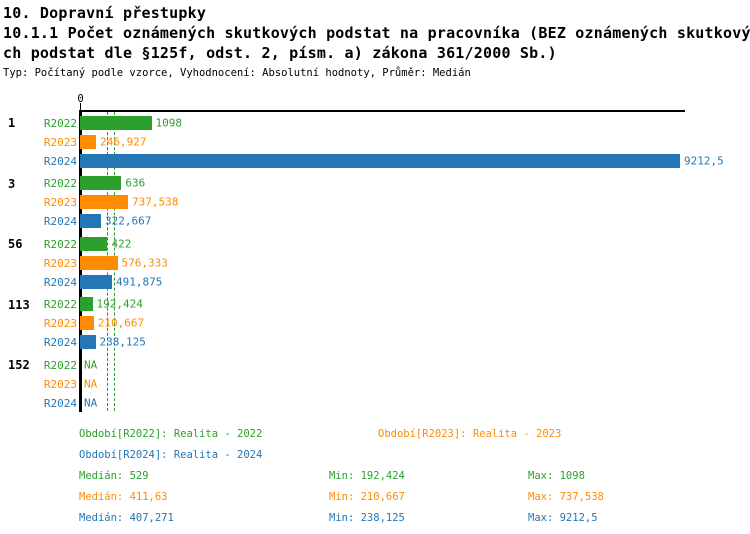  What do you see at coordinates (128, 221) in the screenshot?
I see `value-label: 322,667` at bounding box center [128, 221].